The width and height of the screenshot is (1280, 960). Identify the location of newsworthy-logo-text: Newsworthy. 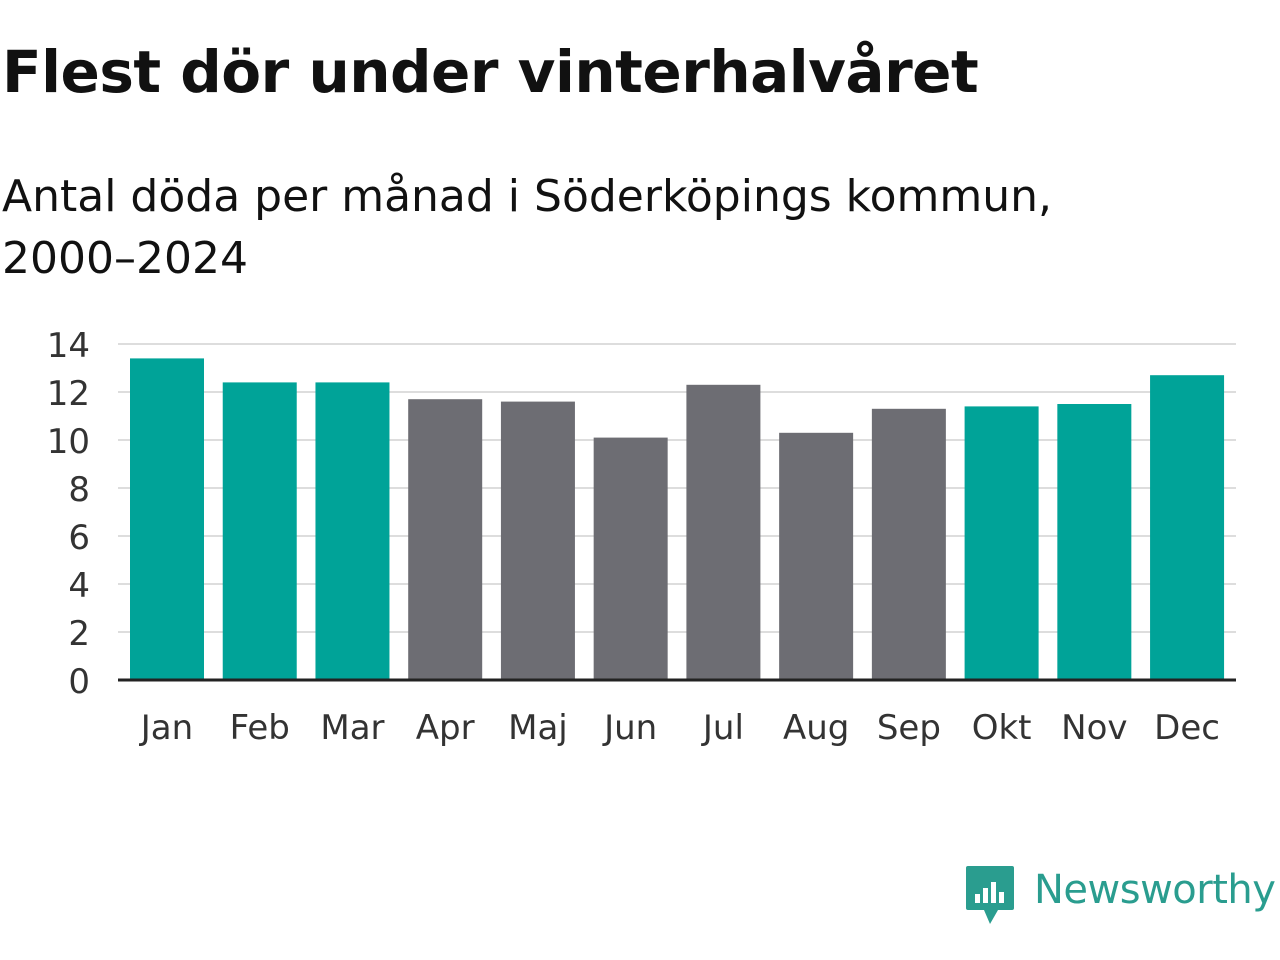
(1155, 890).